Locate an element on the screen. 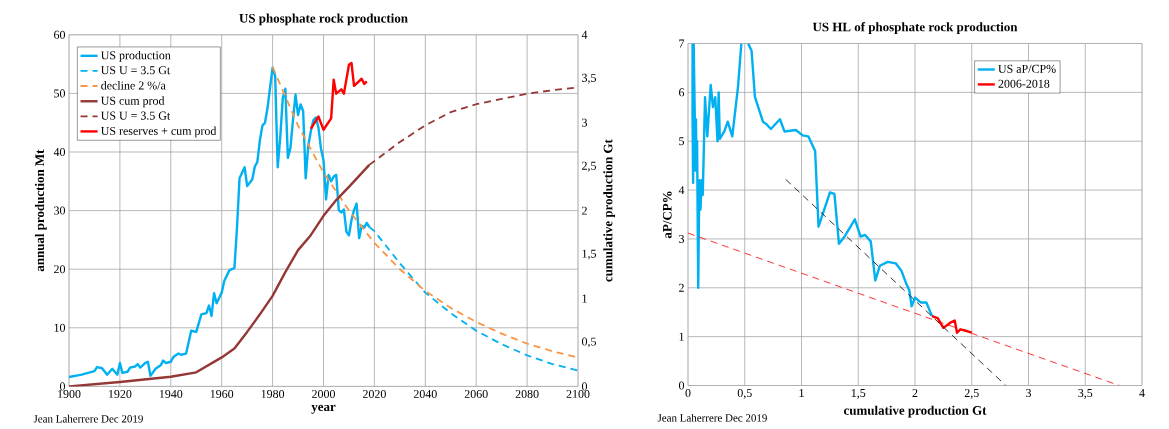 The height and width of the screenshot is (429, 1169). x-tick-label: 4 is located at coordinates (1142, 393).